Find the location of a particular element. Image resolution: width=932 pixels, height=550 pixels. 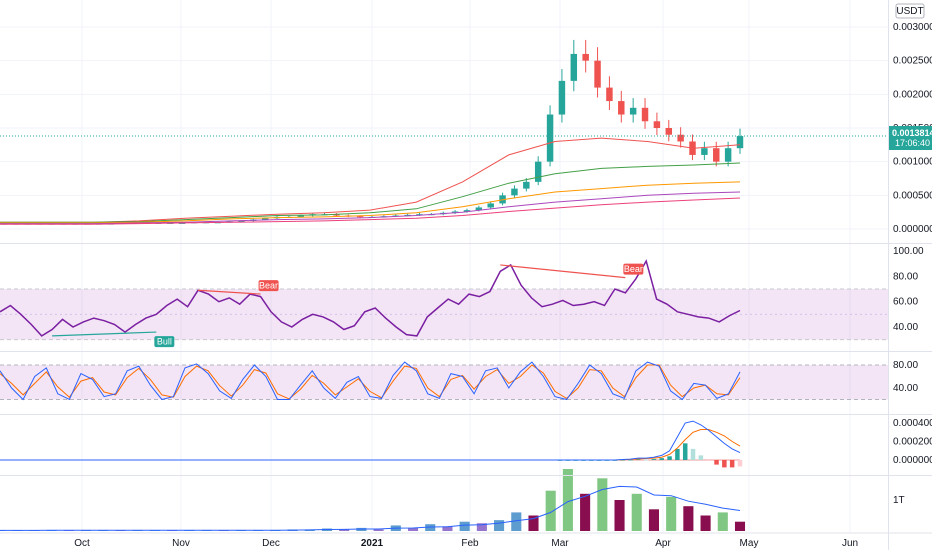

rsi-tick: 60.00 is located at coordinates (905, 302).